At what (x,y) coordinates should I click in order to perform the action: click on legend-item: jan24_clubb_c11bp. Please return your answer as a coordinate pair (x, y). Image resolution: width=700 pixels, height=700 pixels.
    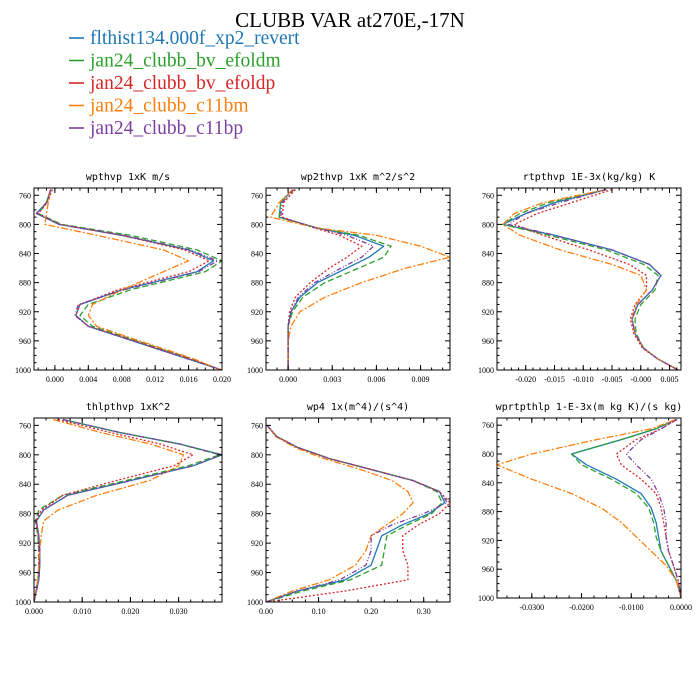
    Looking at the image, I should click on (156, 128).